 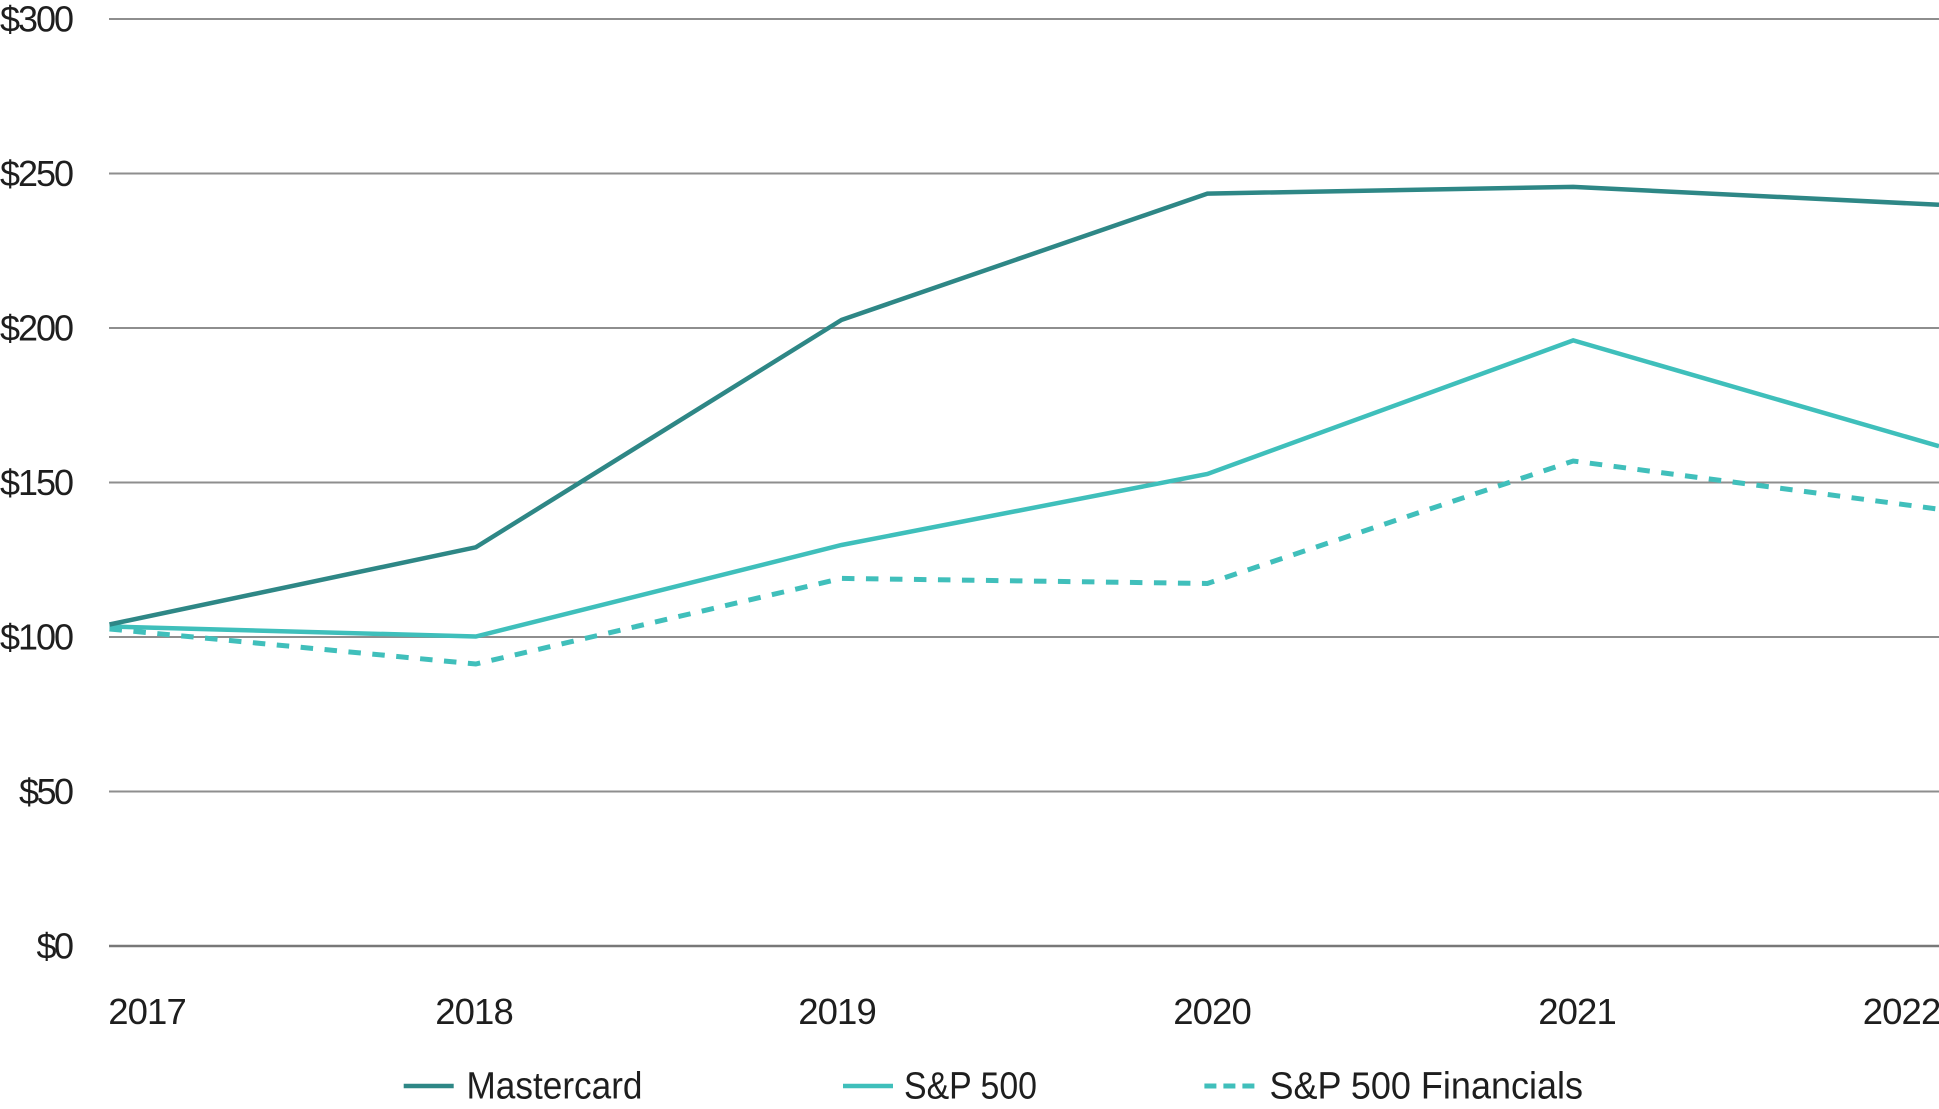 What do you see at coordinates (37, 328) in the screenshot?
I see `svg-text: $200` at bounding box center [37, 328].